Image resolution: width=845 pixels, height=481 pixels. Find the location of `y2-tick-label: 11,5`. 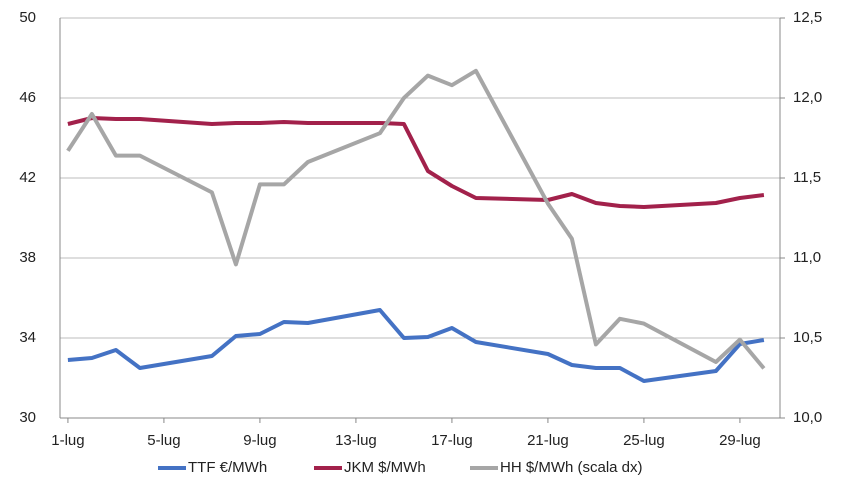

y2-tick-label: 11,5 is located at coordinates (807, 177).